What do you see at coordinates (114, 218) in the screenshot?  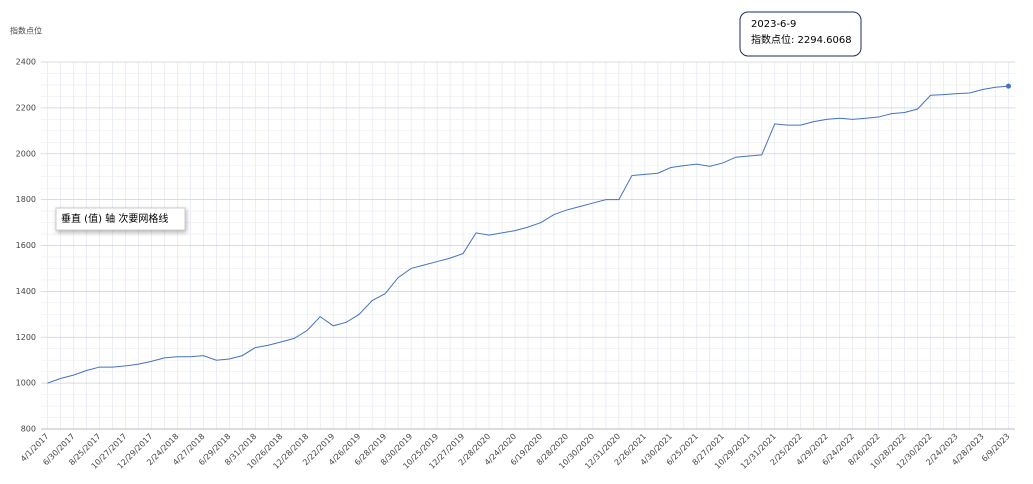 I see `hover-label: 垂直 (值) 轴 次要网格线` at bounding box center [114, 218].